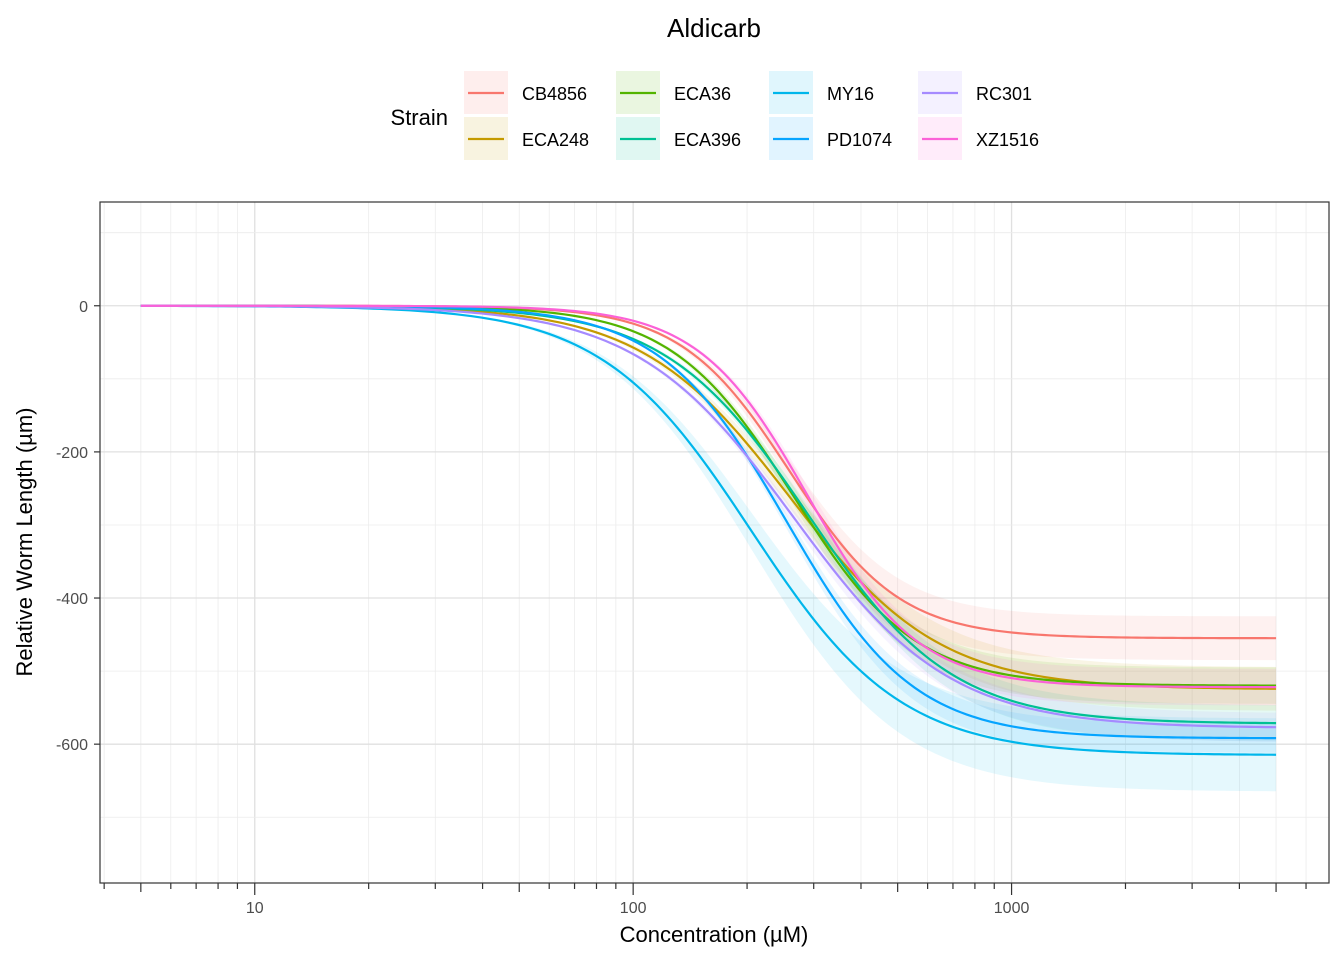 This screenshot has height=960, width=1344. I want to click on x-axis-title: Concentration (µM), so click(714, 934).